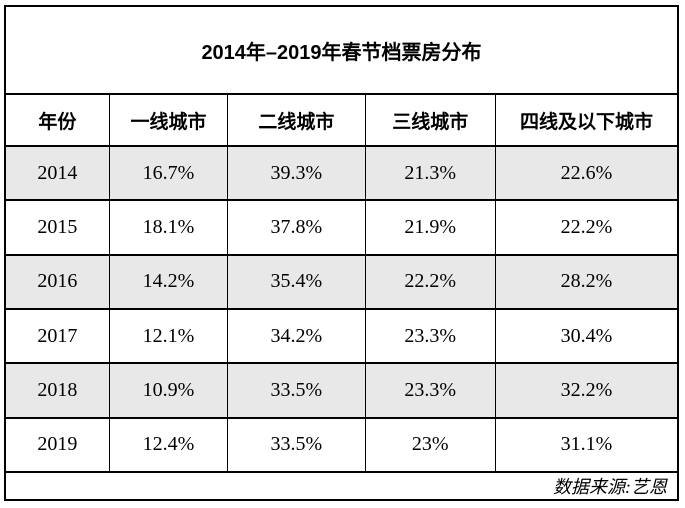 Image resolution: width=685 pixels, height=508 pixels. I want to click on value-cell: 35.4%, so click(296, 281).